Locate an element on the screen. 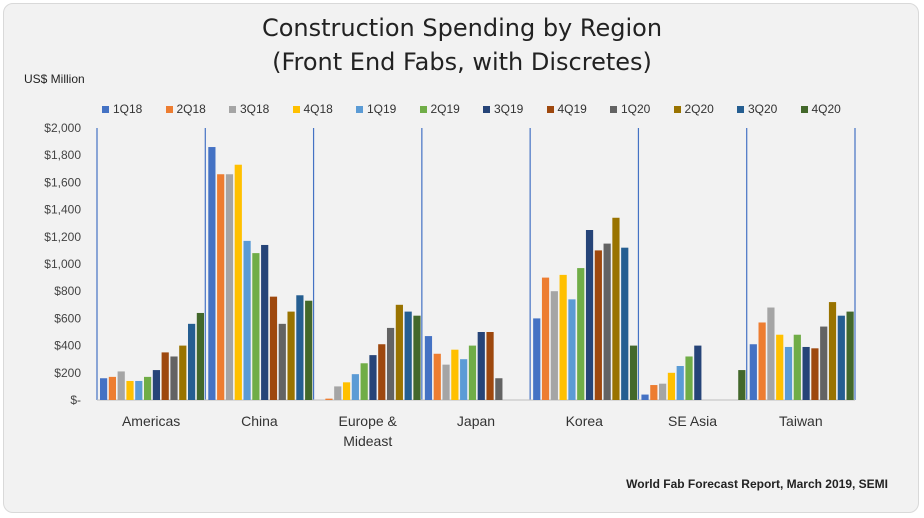 The height and width of the screenshot is (518, 924). legend-label: 3Q19 is located at coordinates (509, 109).